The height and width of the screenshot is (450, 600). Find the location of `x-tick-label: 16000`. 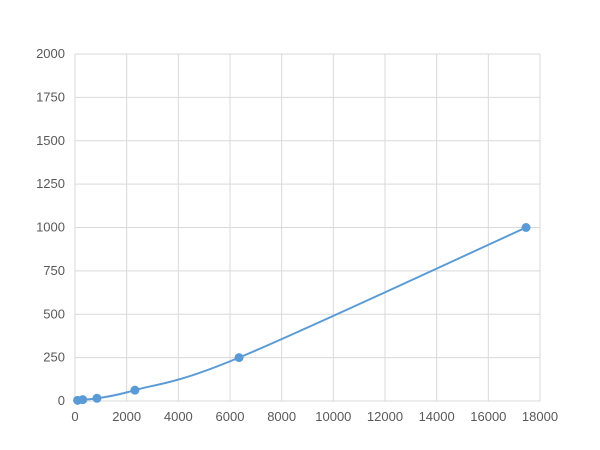

x-tick-label: 16000 is located at coordinates (488, 416).